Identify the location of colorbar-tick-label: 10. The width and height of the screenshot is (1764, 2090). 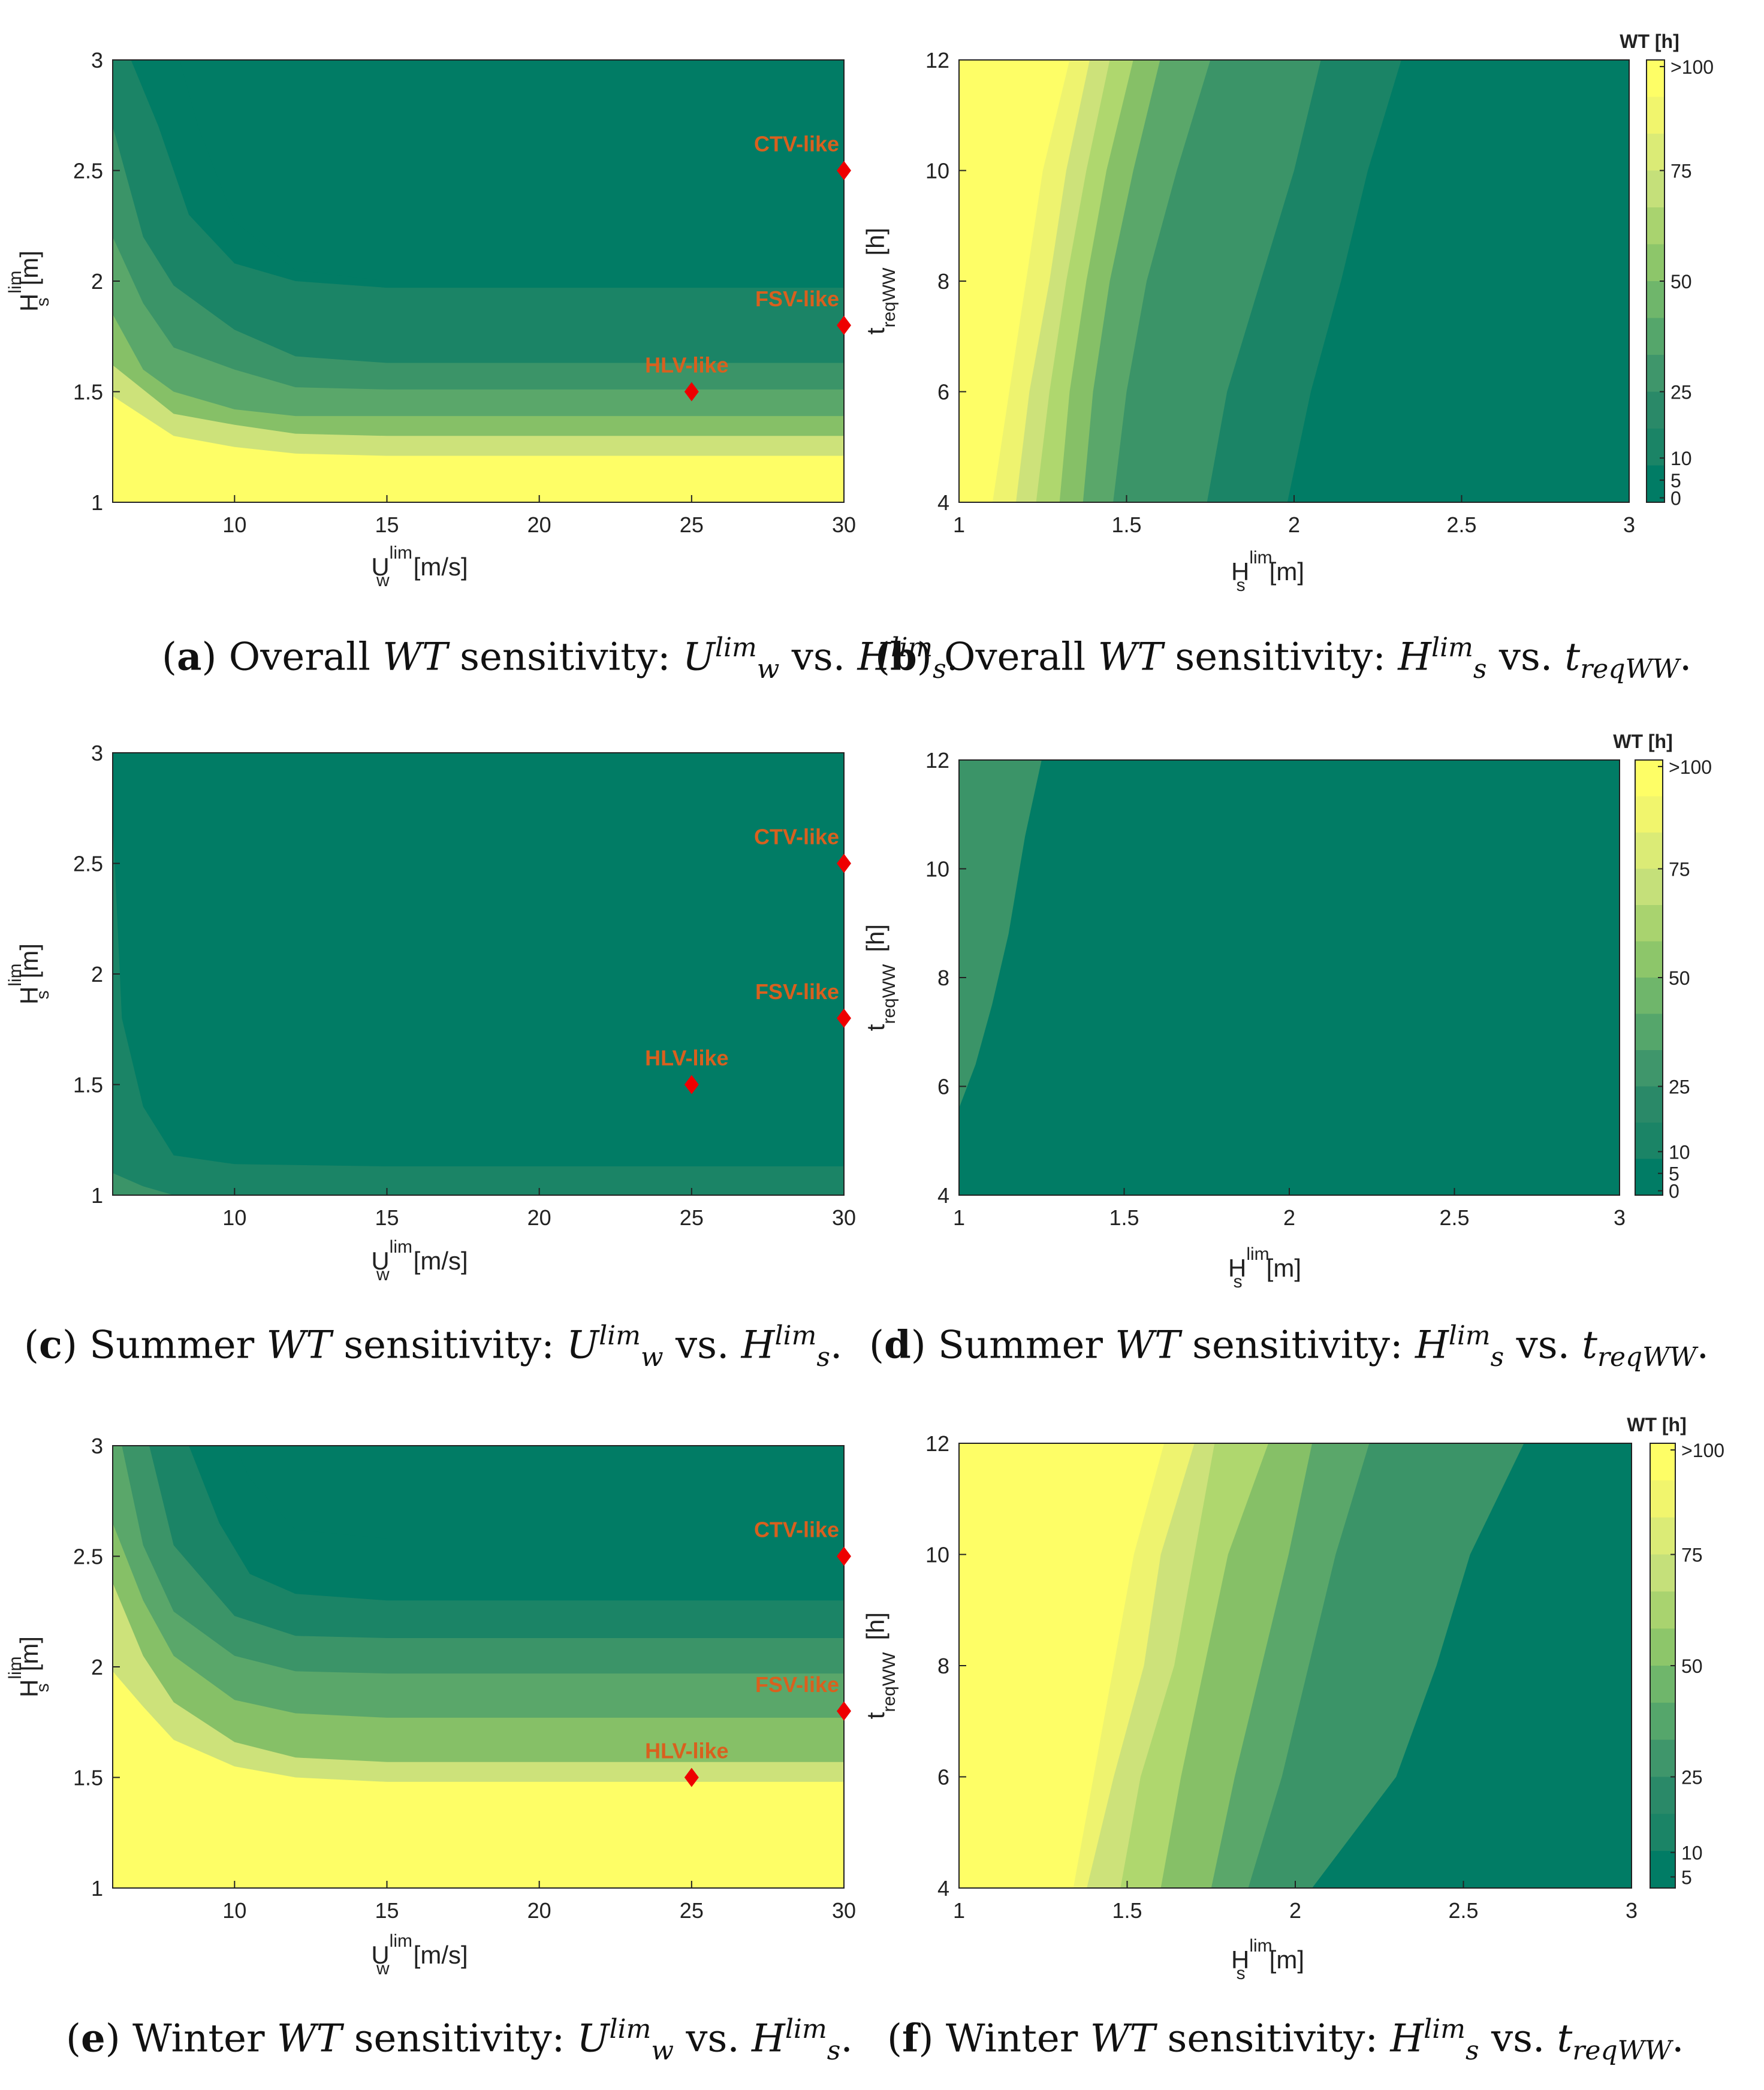
(1692, 1853).